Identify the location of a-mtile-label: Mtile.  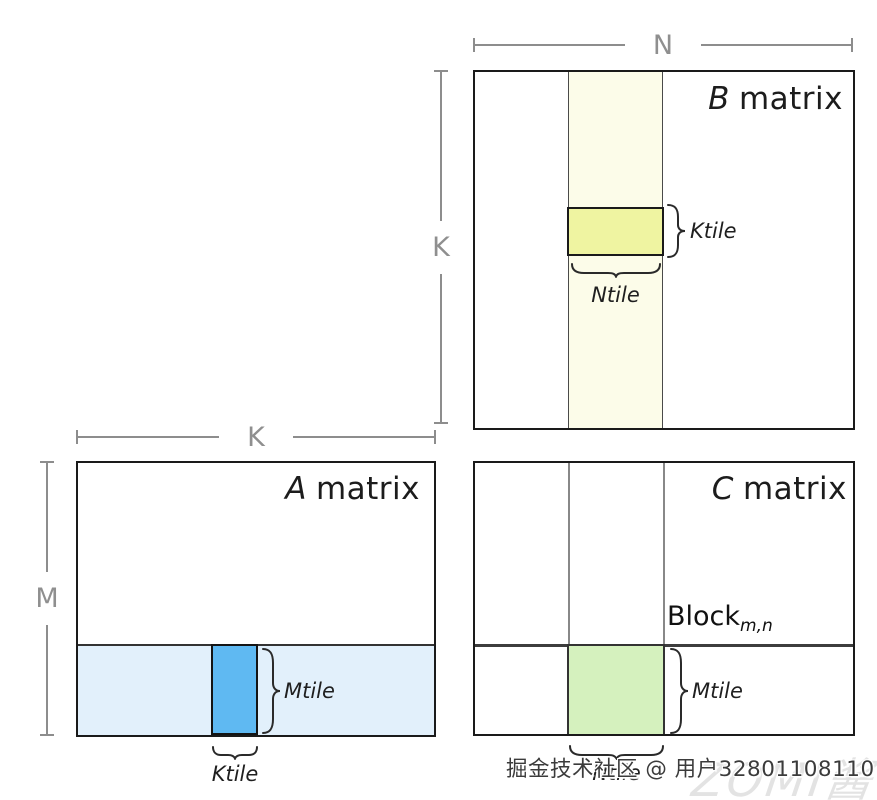
(309, 691).